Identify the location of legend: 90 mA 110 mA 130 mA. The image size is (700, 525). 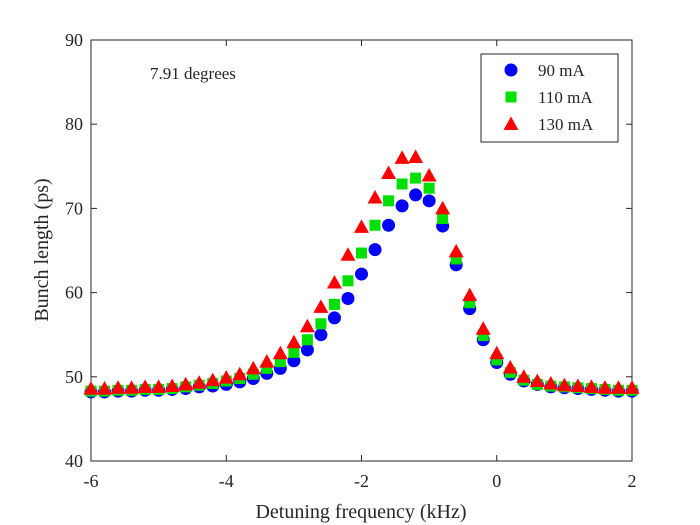
(549, 98).